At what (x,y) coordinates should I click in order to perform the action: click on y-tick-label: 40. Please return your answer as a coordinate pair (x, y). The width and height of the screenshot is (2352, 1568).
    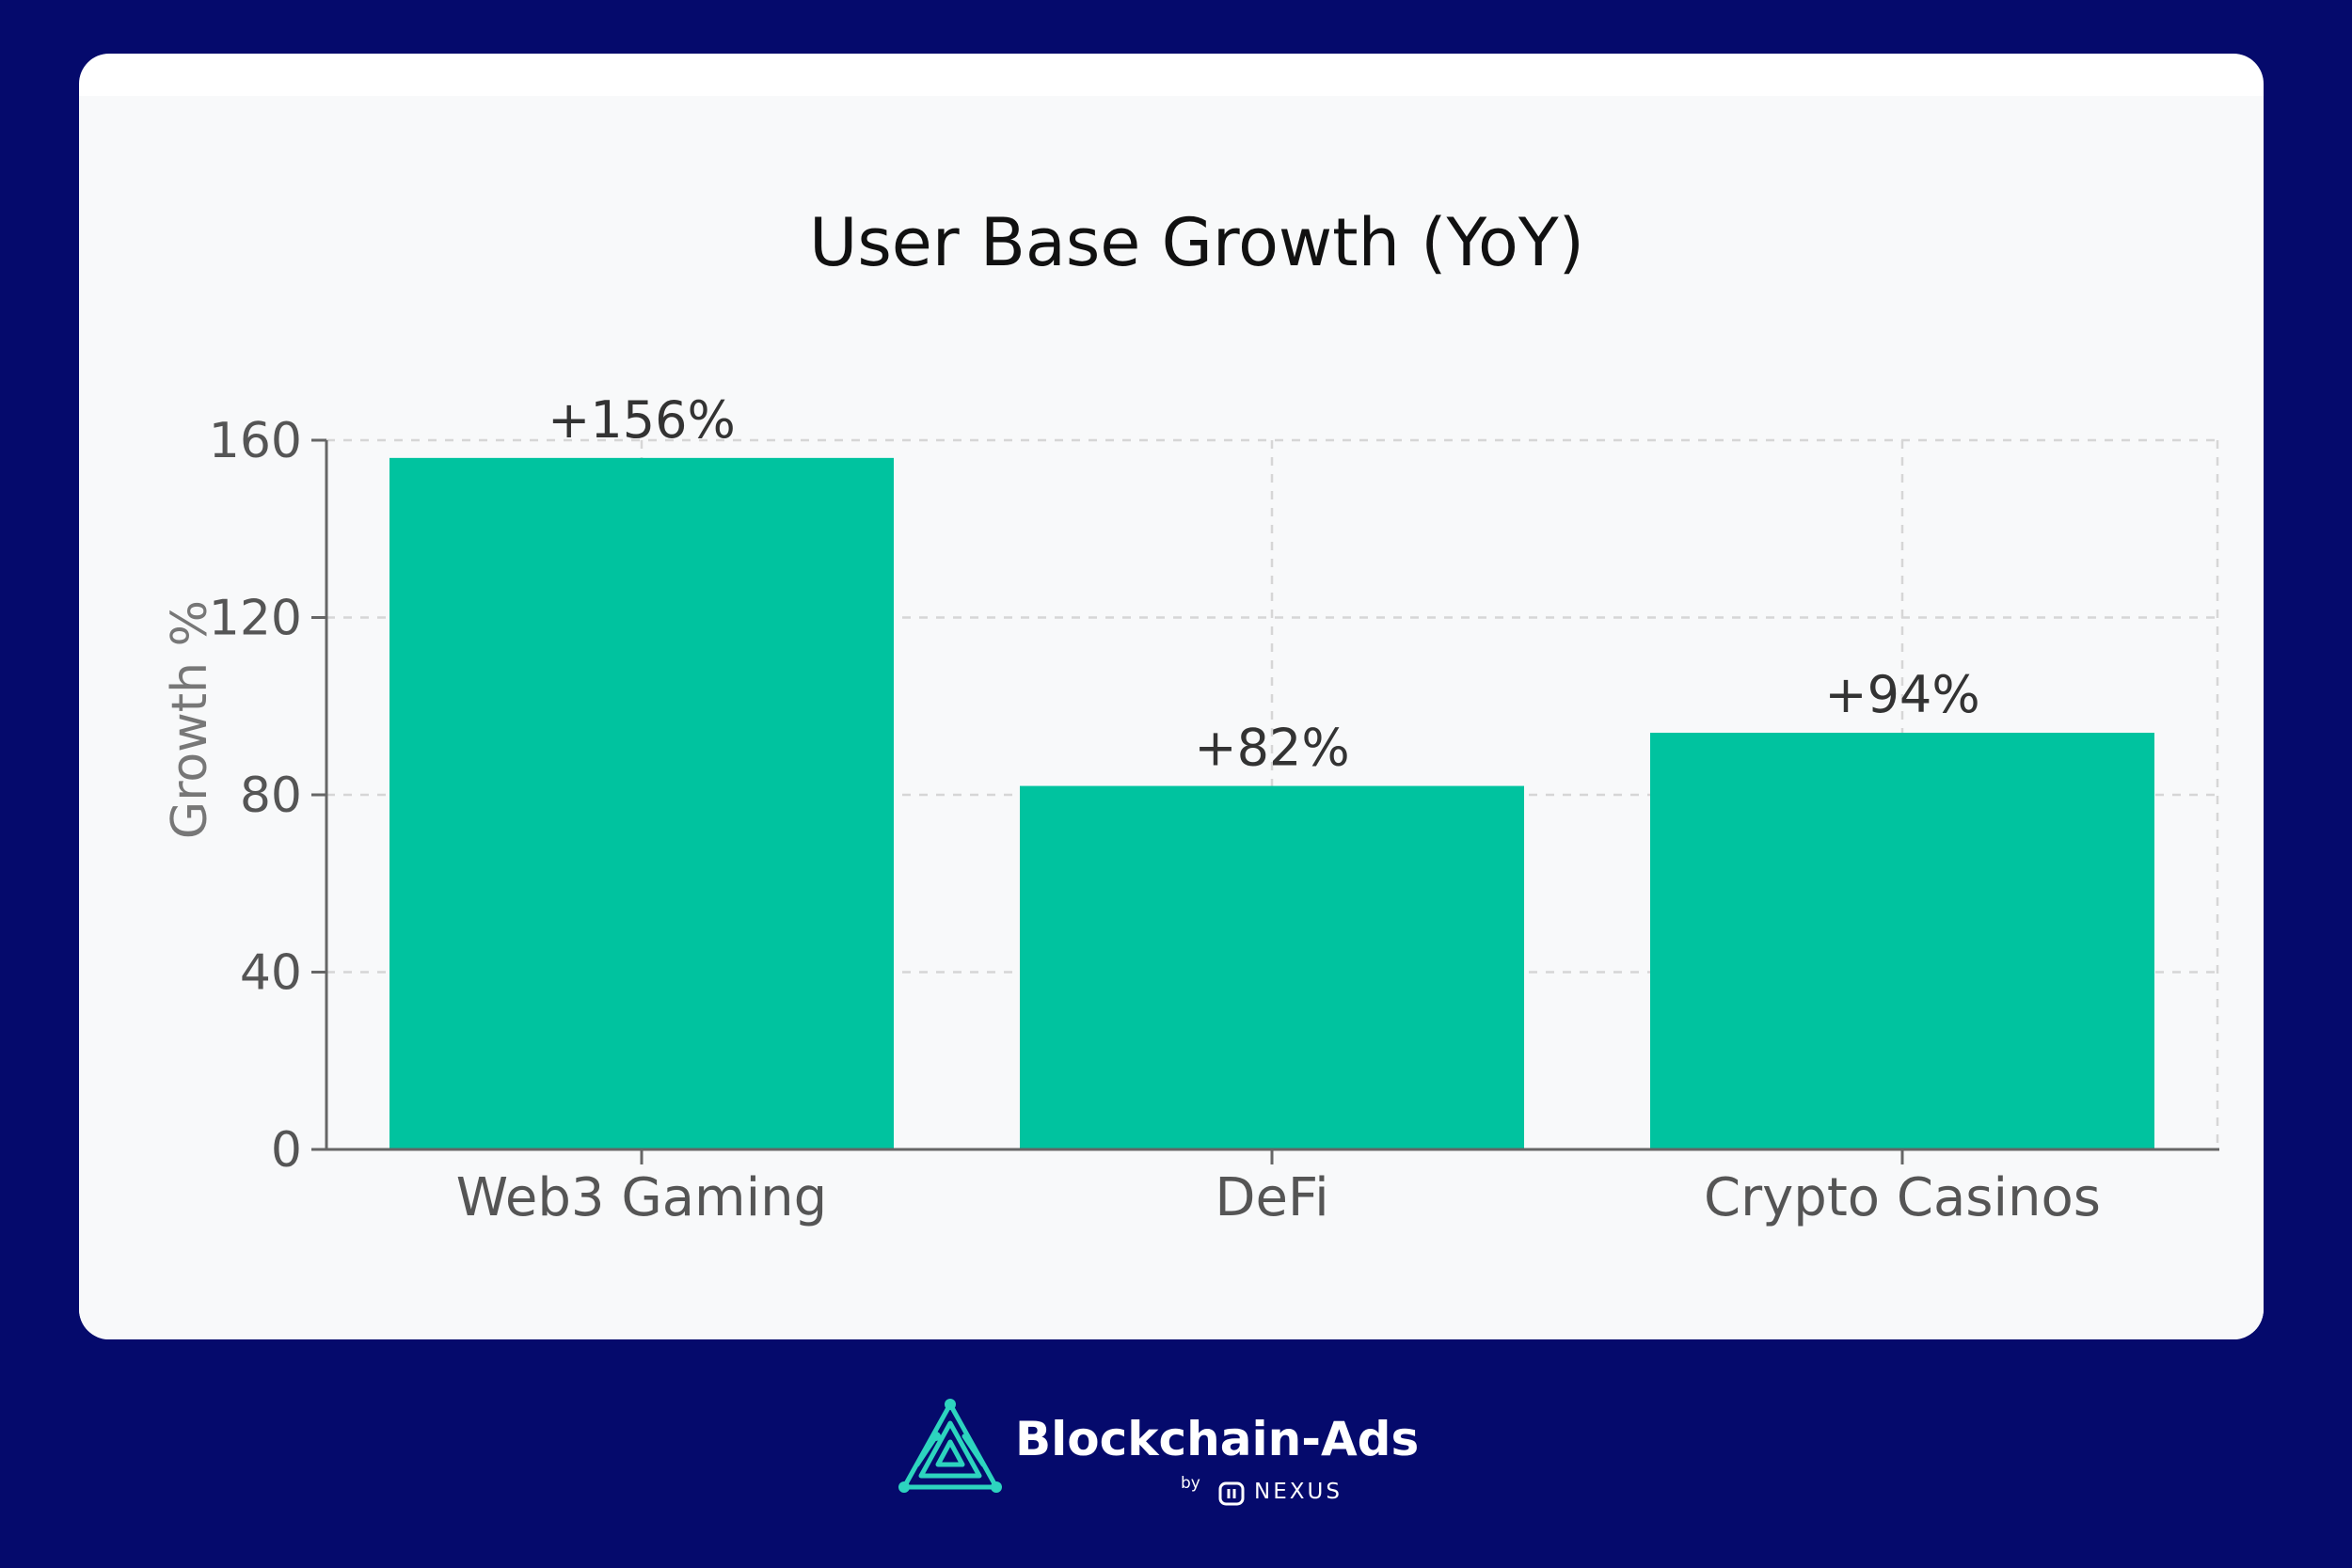
    Looking at the image, I should click on (271, 974).